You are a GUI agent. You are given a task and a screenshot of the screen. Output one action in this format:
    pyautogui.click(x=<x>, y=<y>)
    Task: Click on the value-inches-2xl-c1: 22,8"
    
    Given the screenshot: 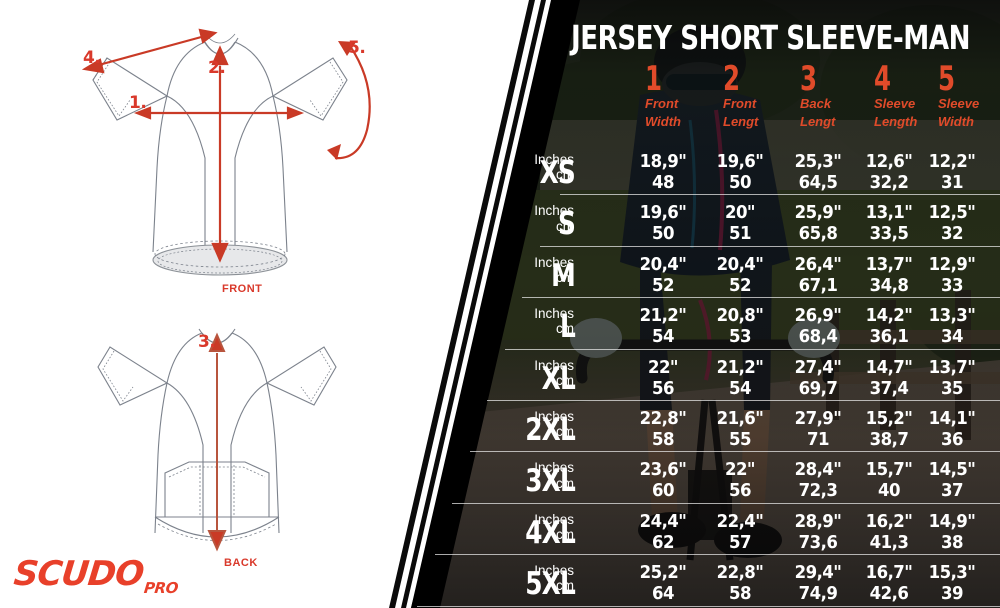 What is the action you would take?
    pyautogui.click(x=663, y=418)
    